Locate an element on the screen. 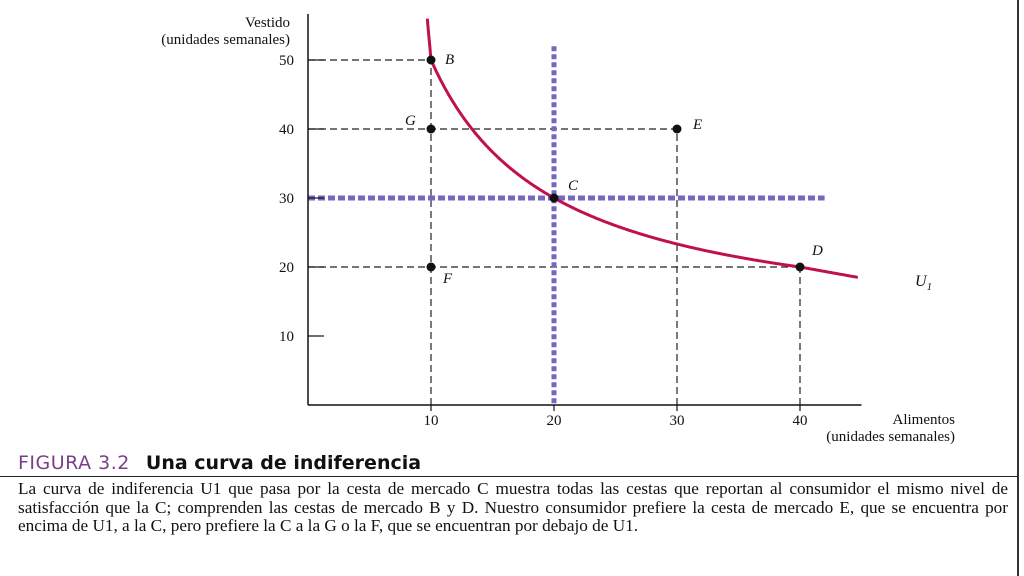 The image size is (1024, 576). point-D is located at coordinates (800, 267).